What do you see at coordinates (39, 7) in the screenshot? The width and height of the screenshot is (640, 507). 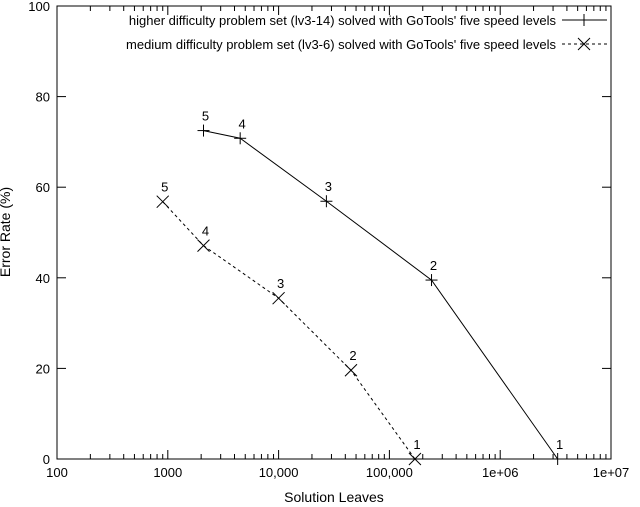 I see `y-tick-label: 100` at bounding box center [39, 7].